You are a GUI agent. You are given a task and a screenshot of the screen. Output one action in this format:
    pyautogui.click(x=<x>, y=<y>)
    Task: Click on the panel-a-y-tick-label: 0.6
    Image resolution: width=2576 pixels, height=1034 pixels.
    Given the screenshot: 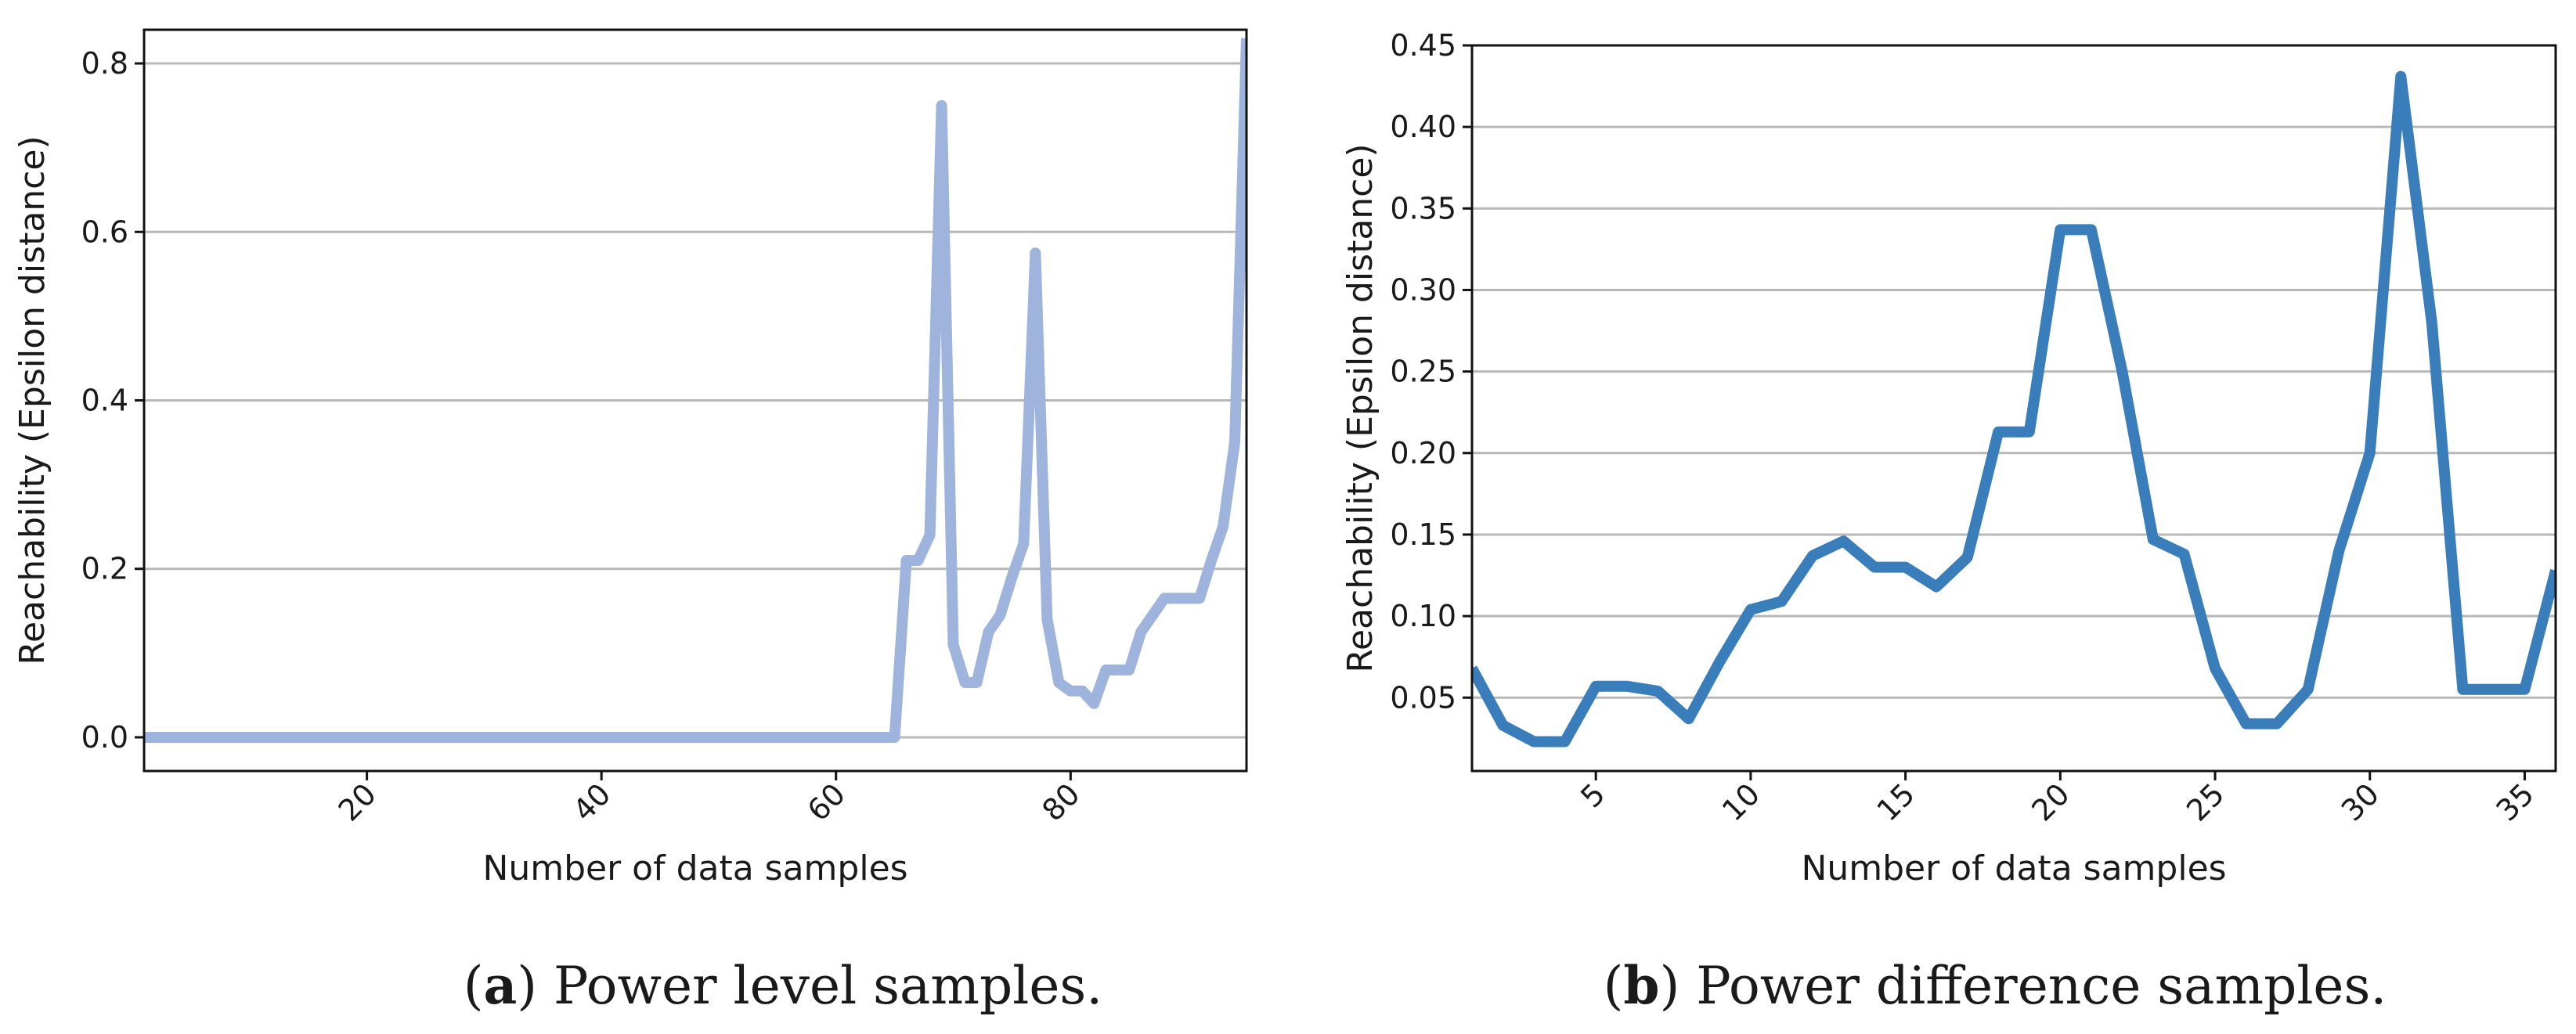 What is the action you would take?
    pyautogui.click(x=104, y=232)
    